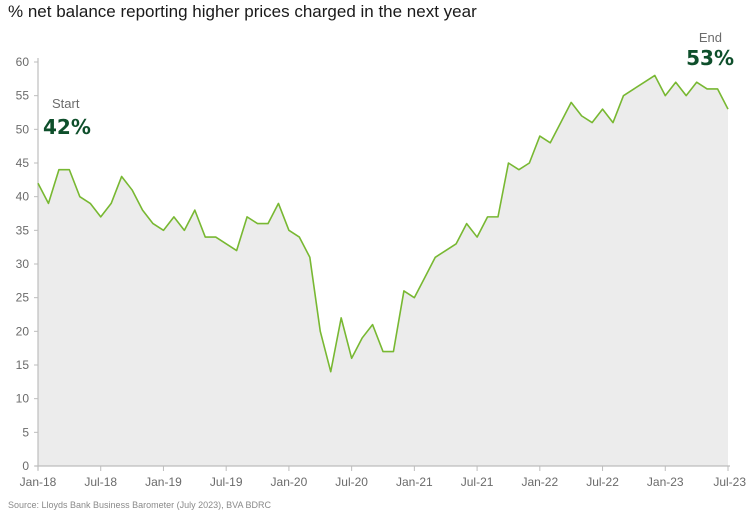  I want to click on y-tick-label: 30, so click(23, 264).